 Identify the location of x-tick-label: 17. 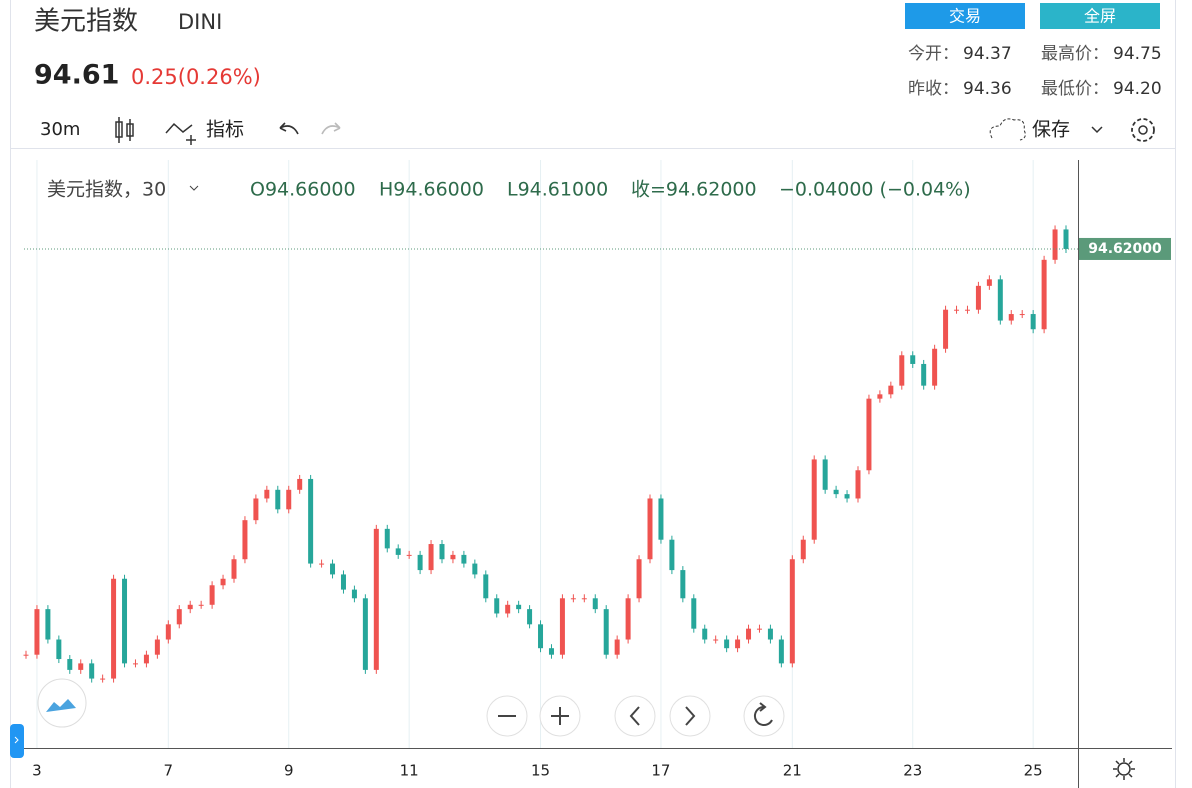
(660, 771).